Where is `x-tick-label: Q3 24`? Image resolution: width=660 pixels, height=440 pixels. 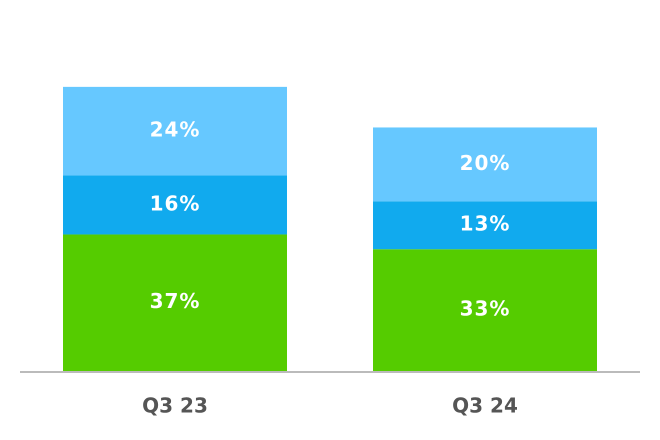 x-tick-label: Q3 24 is located at coordinates (485, 406).